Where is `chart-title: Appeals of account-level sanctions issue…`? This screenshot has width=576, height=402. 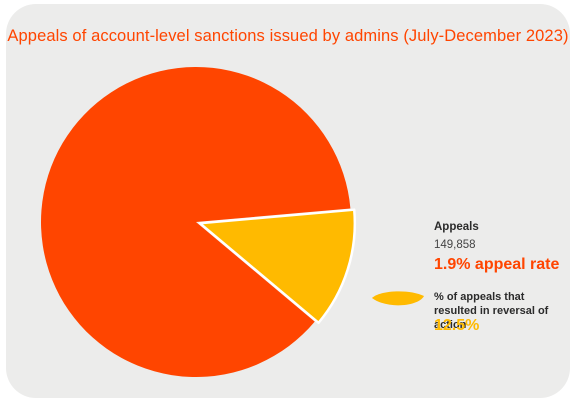 chart-title: Appeals of account-level sanctions issue… is located at coordinates (288, 36).